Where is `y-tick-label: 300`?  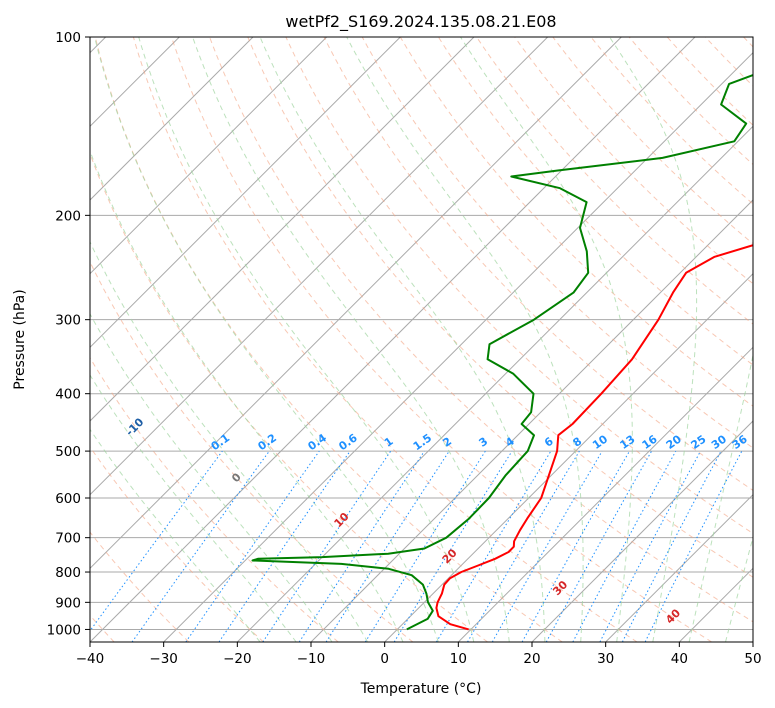
y-tick-label: 300 is located at coordinates (68, 321).